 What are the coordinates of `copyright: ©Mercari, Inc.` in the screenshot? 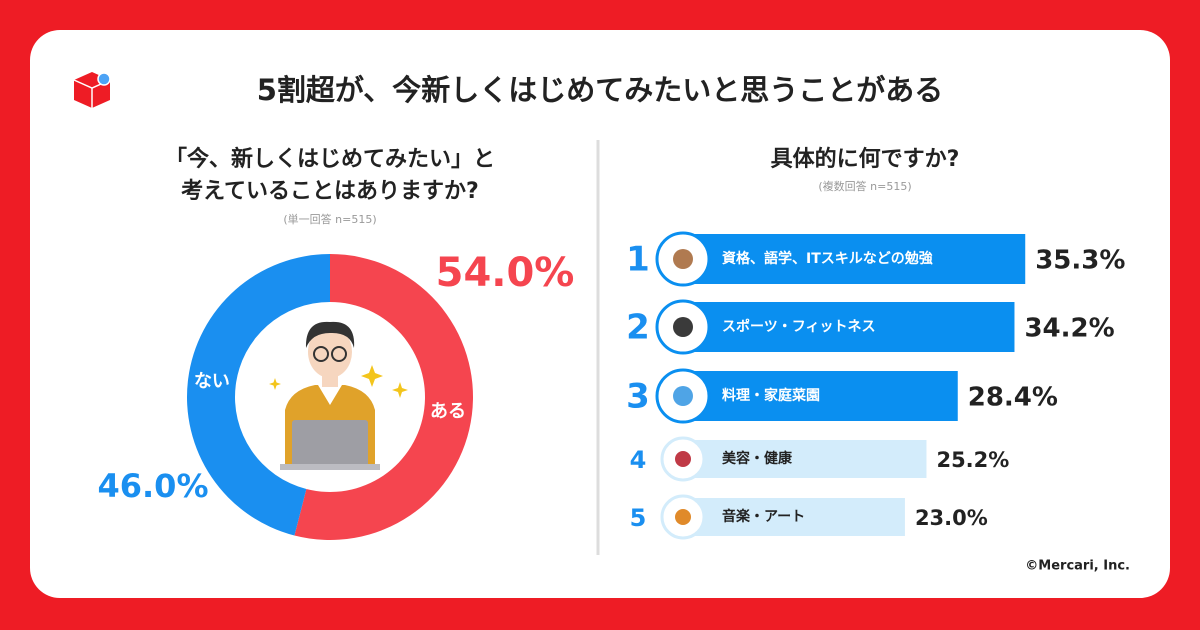 It's located at (1077, 566).